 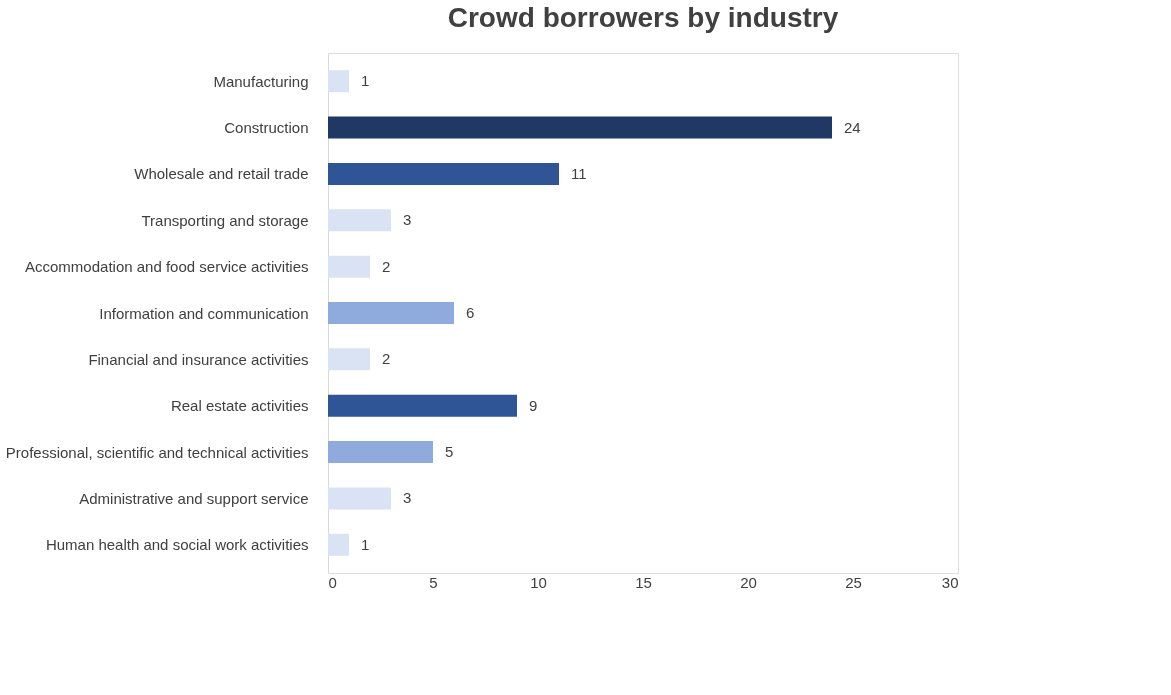 I want to click on y-tick-label: Administrative and support service, so click(x=194, y=498).